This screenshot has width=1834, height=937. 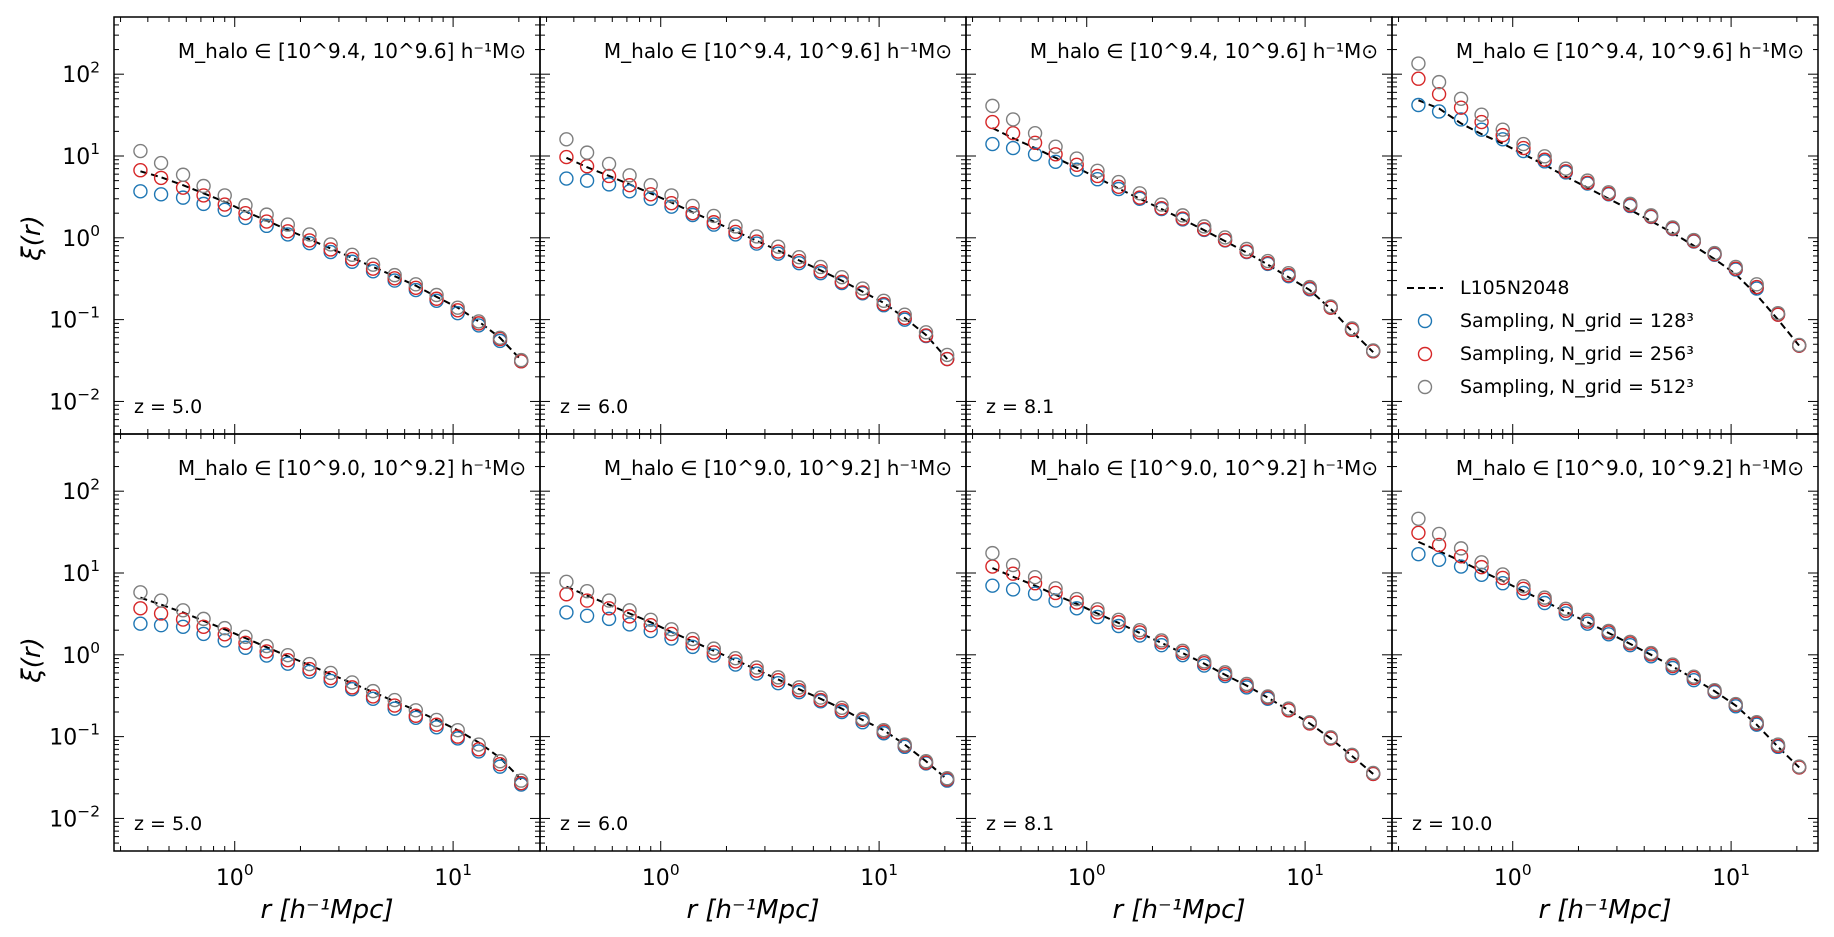 What do you see at coordinates (326, 910) in the screenshot?
I see `x-axis-label-1: r [h⁻¹Mpc]` at bounding box center [326, 910].